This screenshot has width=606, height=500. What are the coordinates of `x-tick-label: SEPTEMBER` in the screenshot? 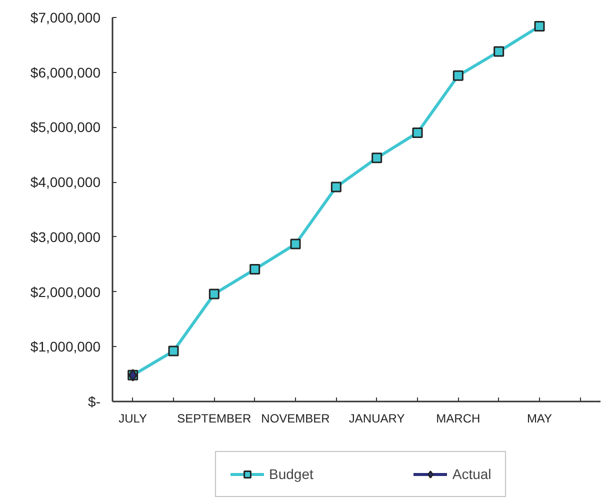 It's located at (214, 419).